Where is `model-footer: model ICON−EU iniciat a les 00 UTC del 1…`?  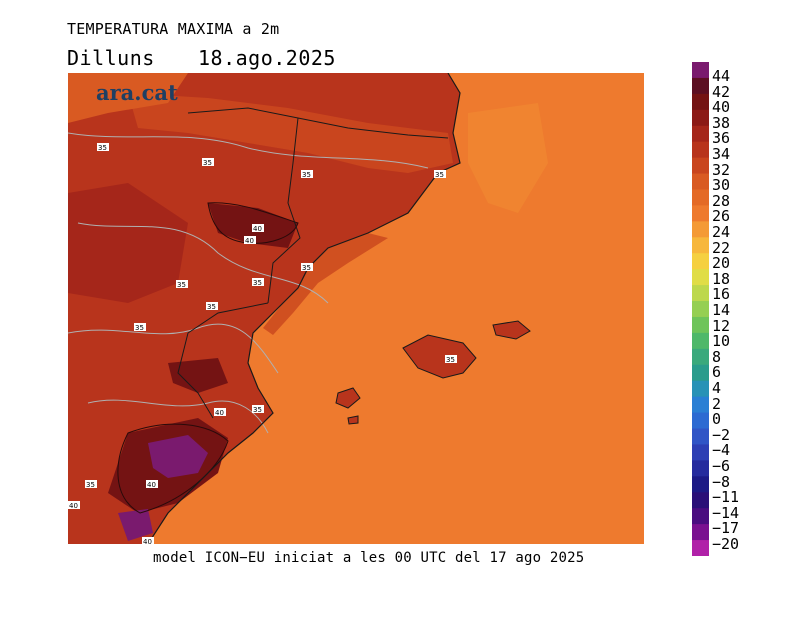 model-footer: model ICON−EU iniciat a les 00 UTC del 1… is located at coordinates (369, 558).